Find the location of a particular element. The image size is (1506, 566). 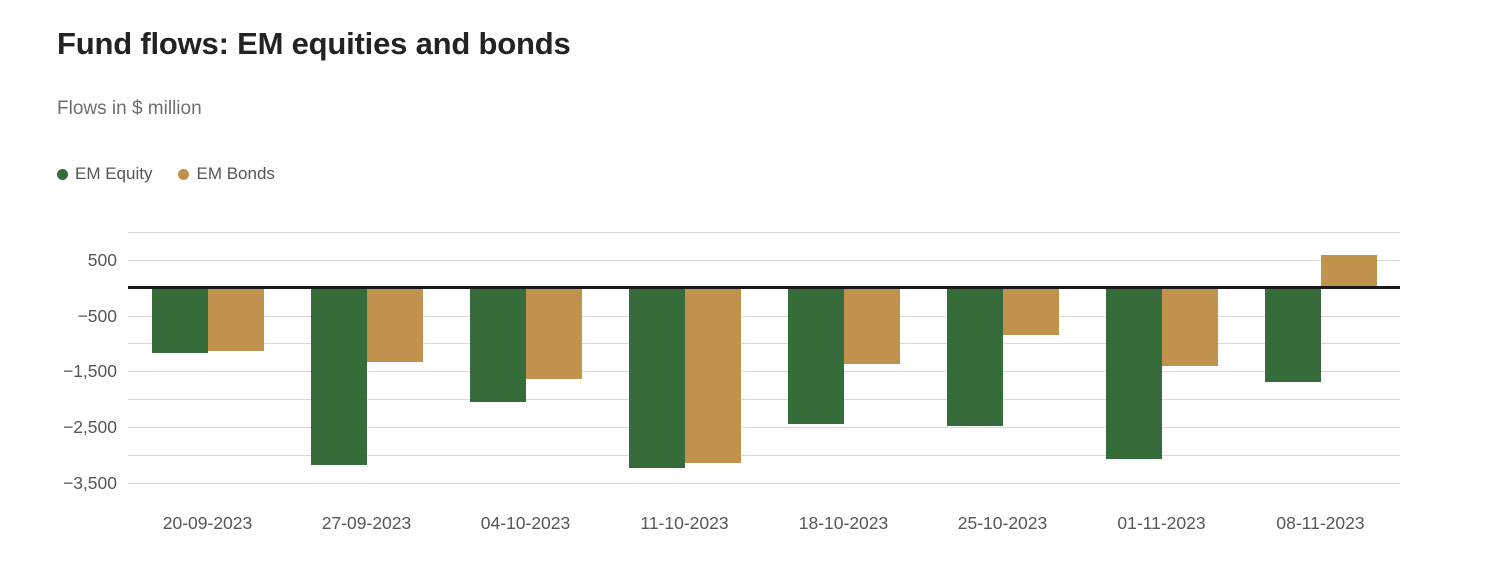

x-tick-label: 18-10-2023 is located at coordinates (843, 523).